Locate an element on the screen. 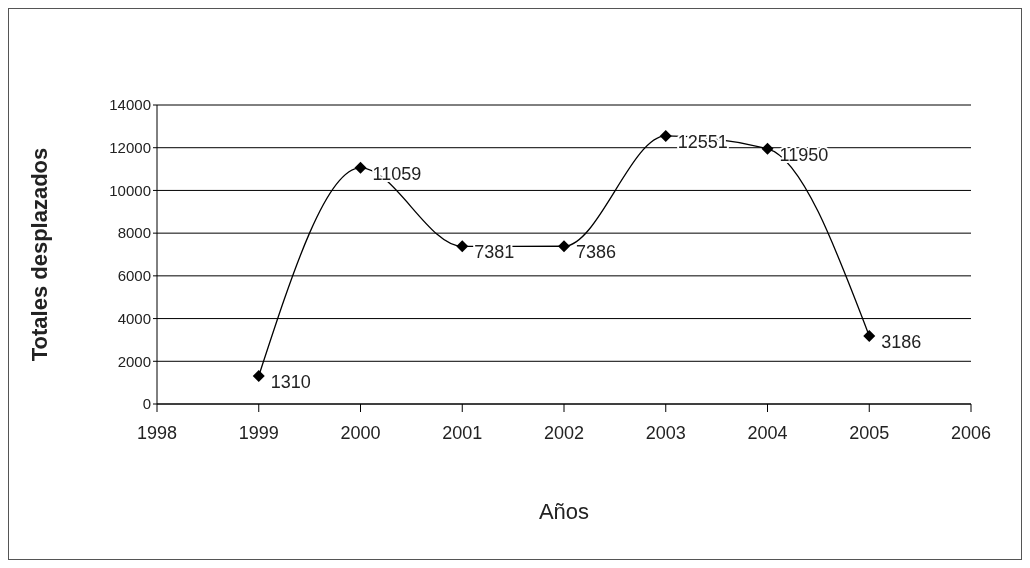 The height and width of the screenshot is (568, 1030). y-tick-label: 8000 is located at coordinates (134, 233).